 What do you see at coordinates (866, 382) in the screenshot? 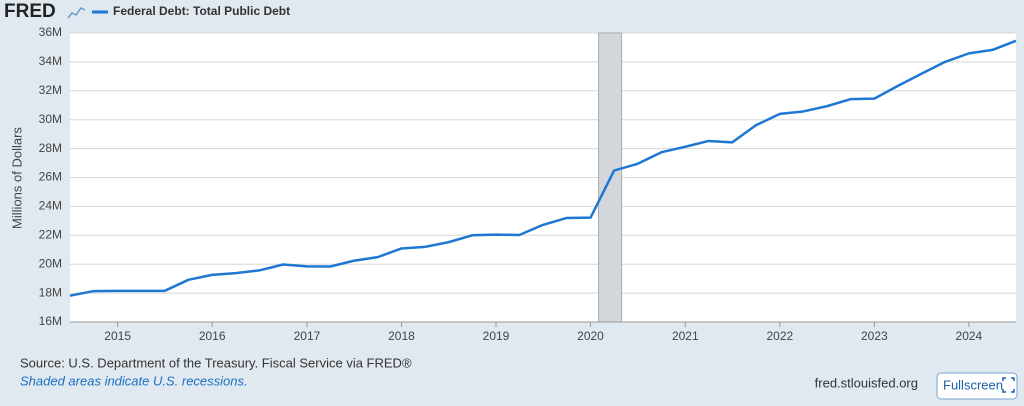
I see `site-link: fred.stlouisfed.org` at bounding box center [866, 382].